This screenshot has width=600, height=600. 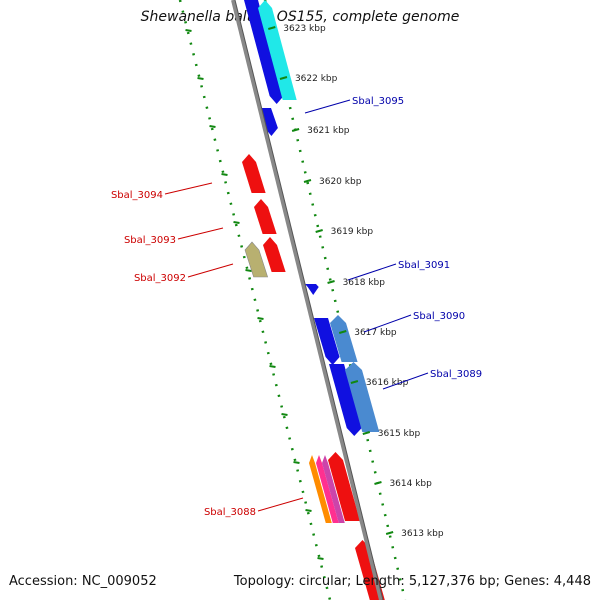 I want to click on gene-label-sbal_3090: Sbal_3090, so click(x=439, y=316).